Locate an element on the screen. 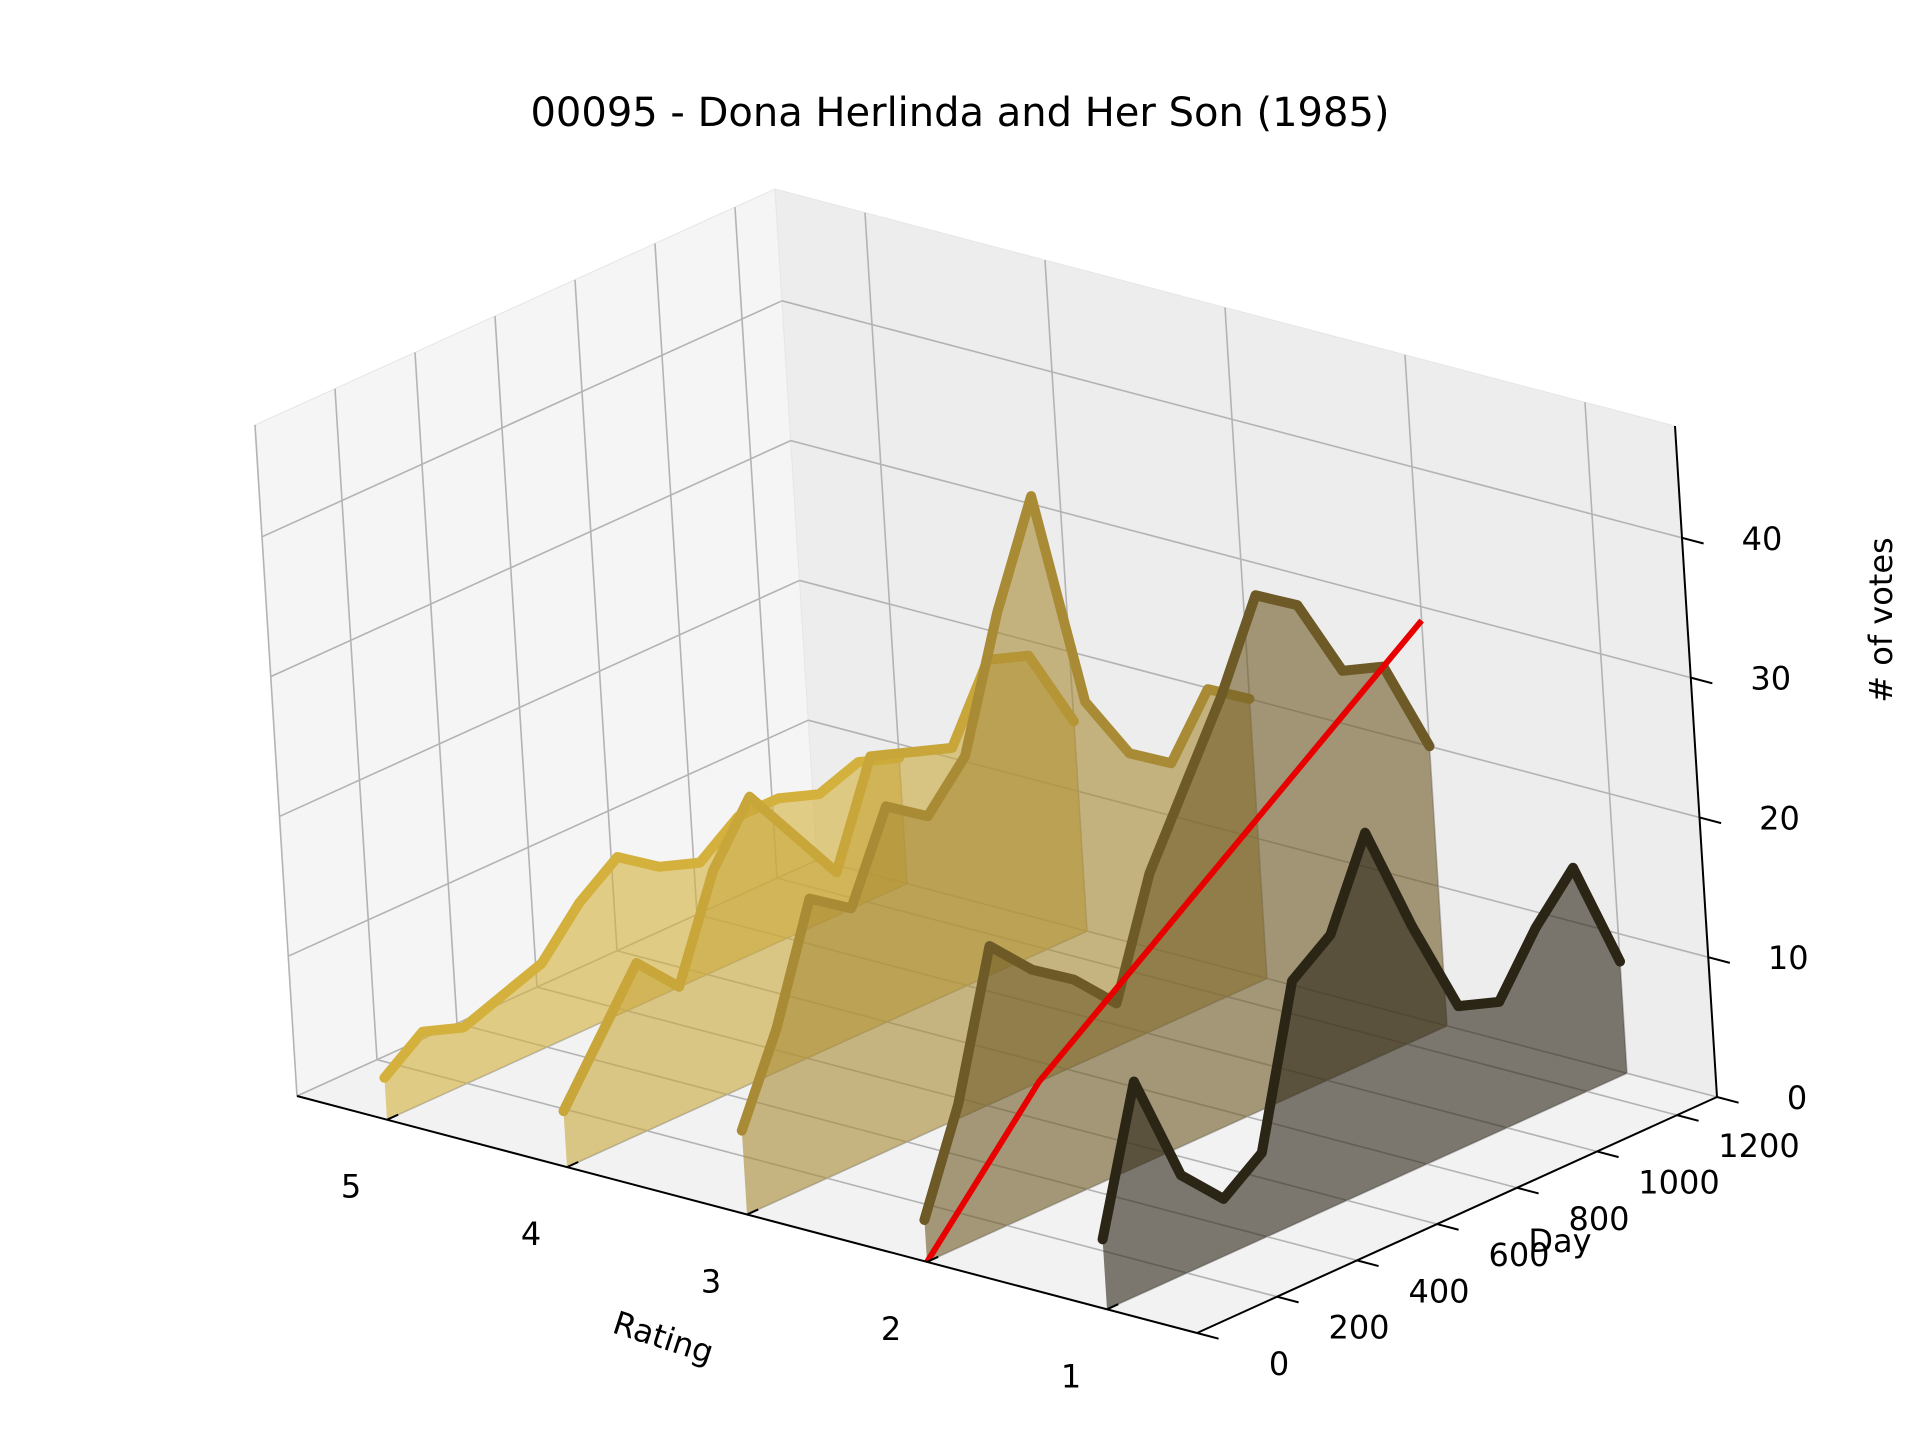  x-tick-label: 4 is located at coordinates (531, 1234).